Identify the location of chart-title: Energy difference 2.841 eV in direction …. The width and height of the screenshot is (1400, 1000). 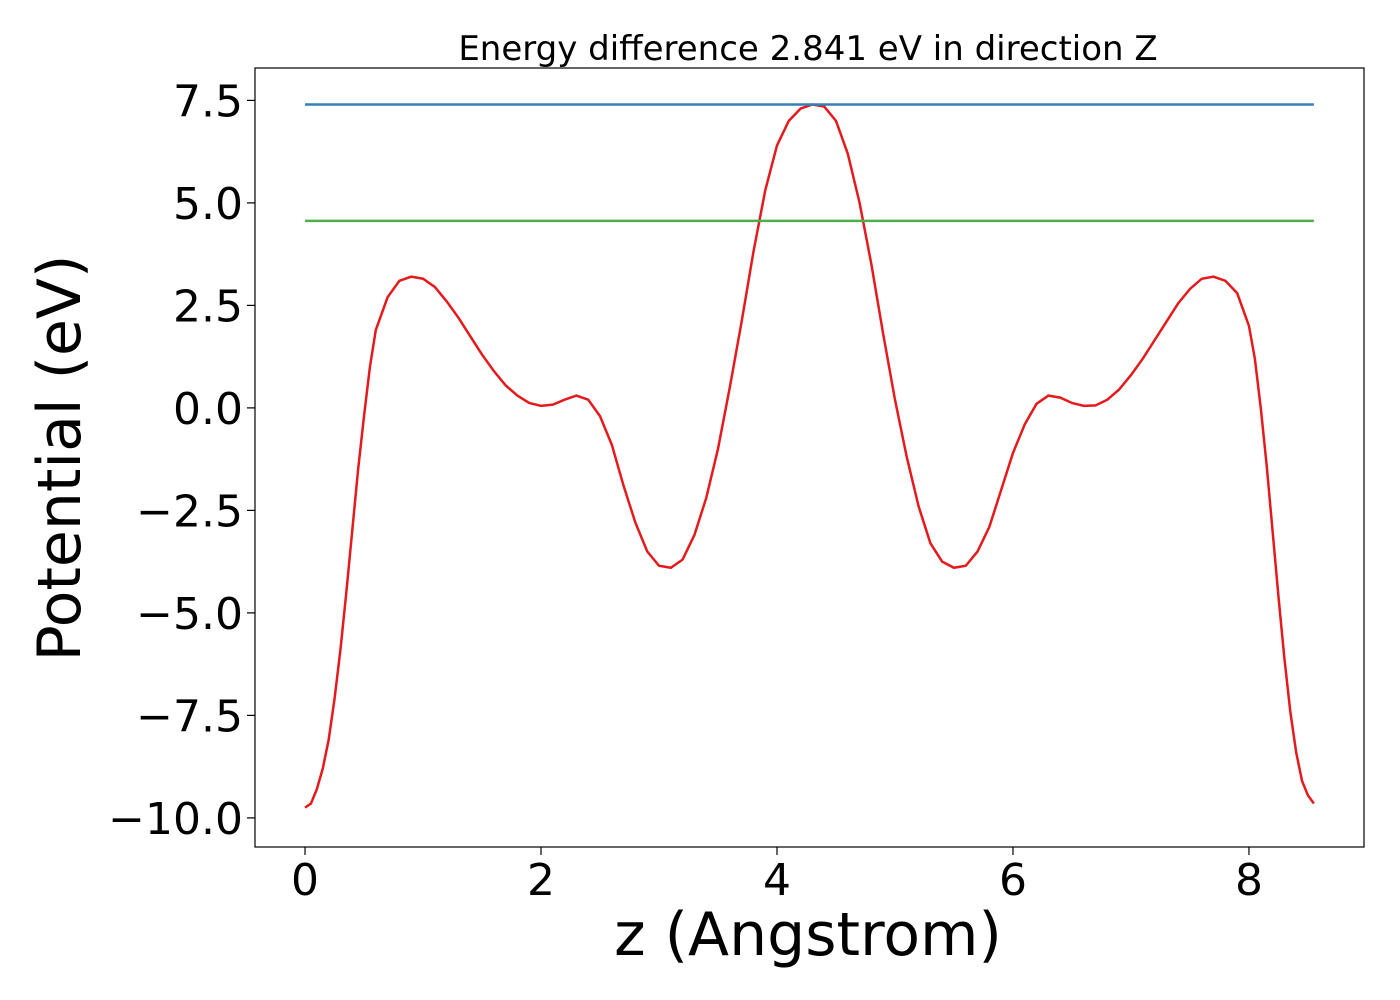
(807, 49).